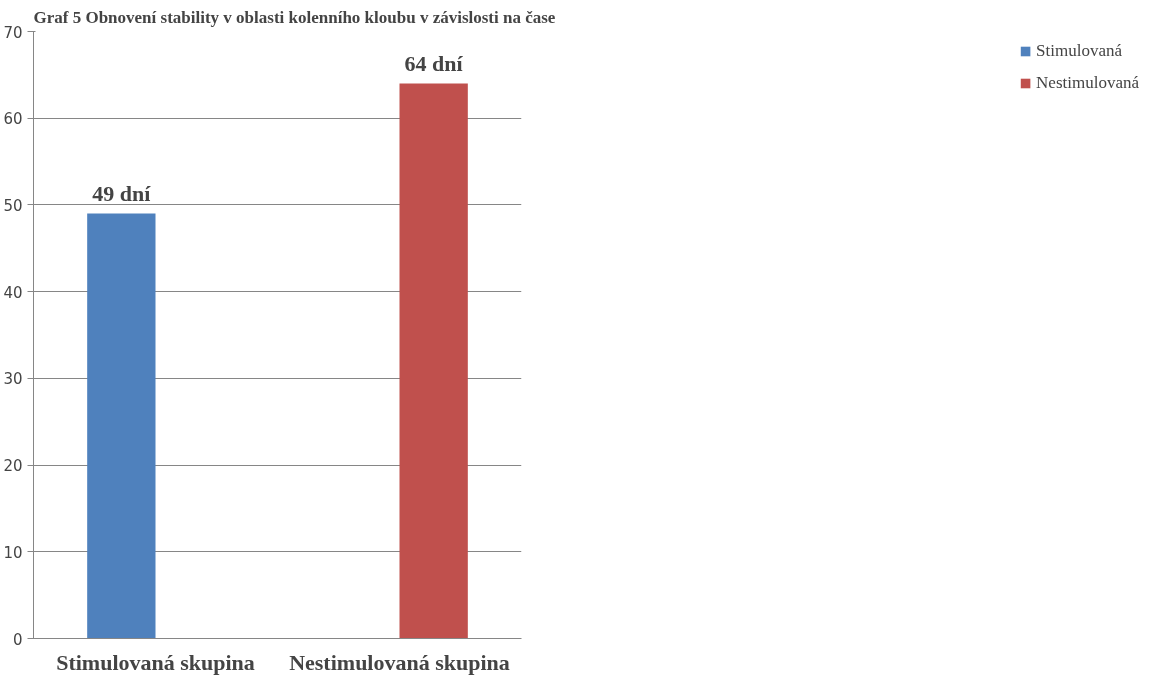 This screenshot has height=677, width=1149. Describe the element at coordinates (122, 193) in the screenshot. I see `data-label: 49 dní` at that location.